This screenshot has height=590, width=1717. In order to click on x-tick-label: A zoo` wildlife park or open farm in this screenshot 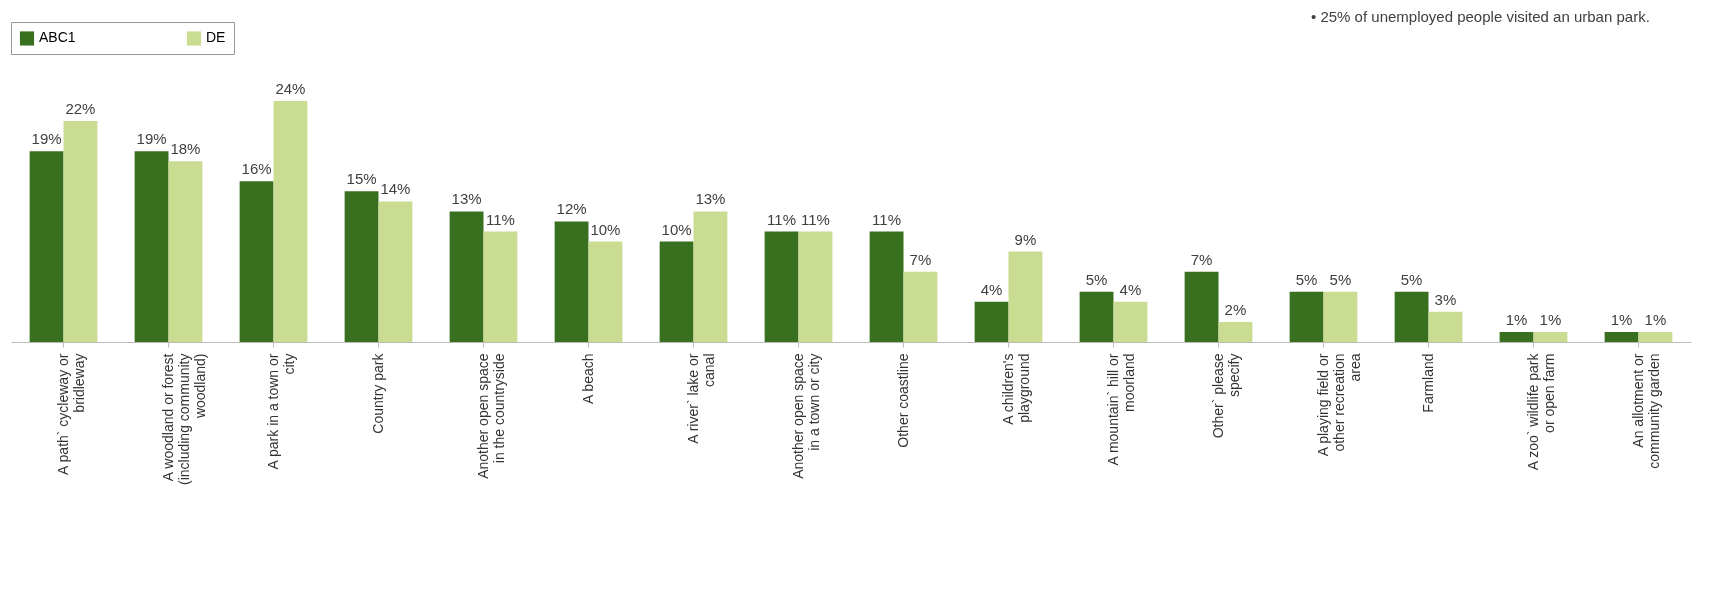, I will do `click(1540, 411)`.